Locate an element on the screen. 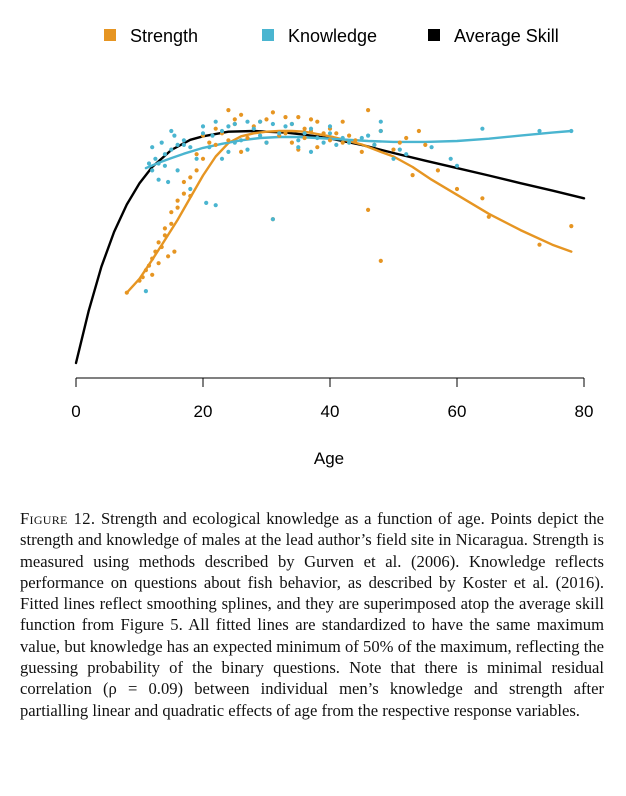 The image size is (626, 796). legend-label-strength: Strength is located at coordinates (164, 36).